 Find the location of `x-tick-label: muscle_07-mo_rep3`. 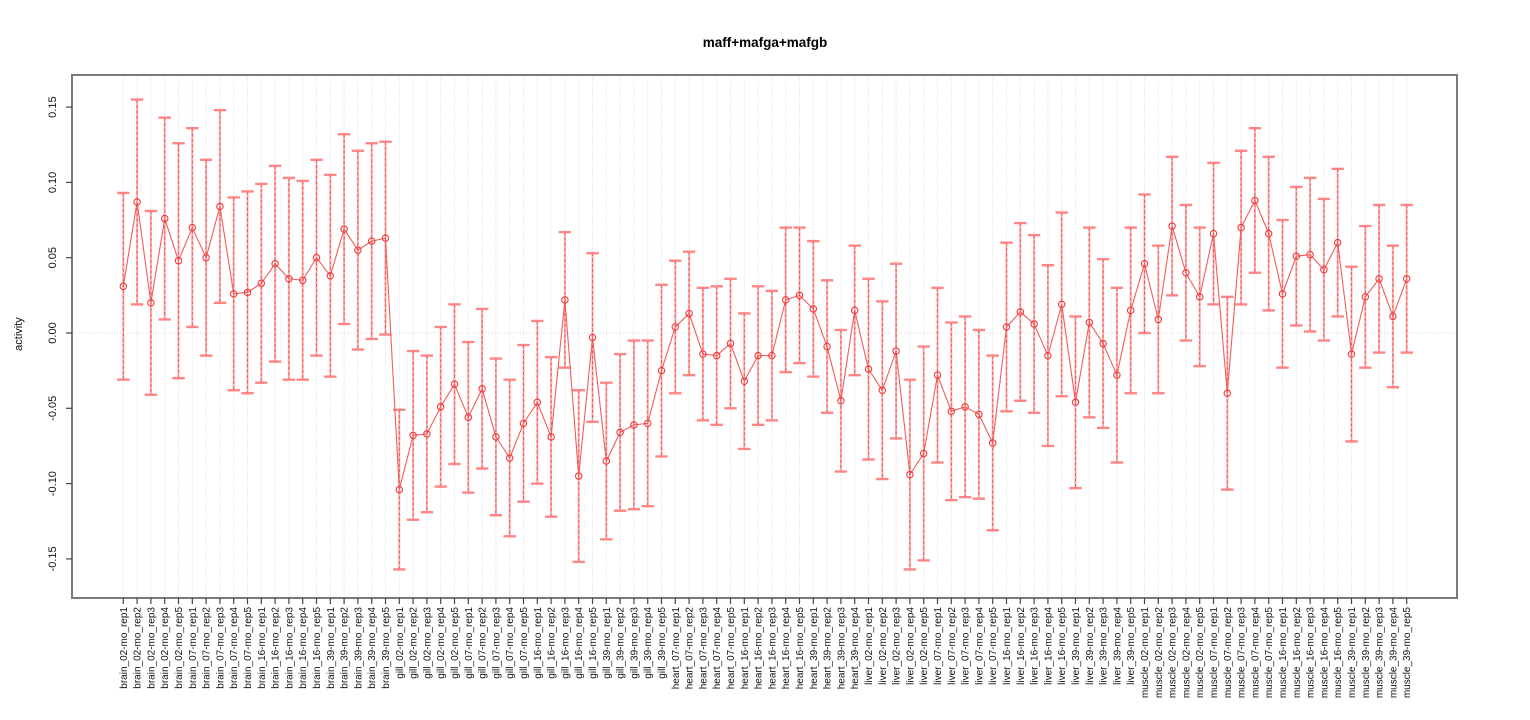

x-tick-label: muscle_07-mo_rep3 is located at coordinates (1242, 653).